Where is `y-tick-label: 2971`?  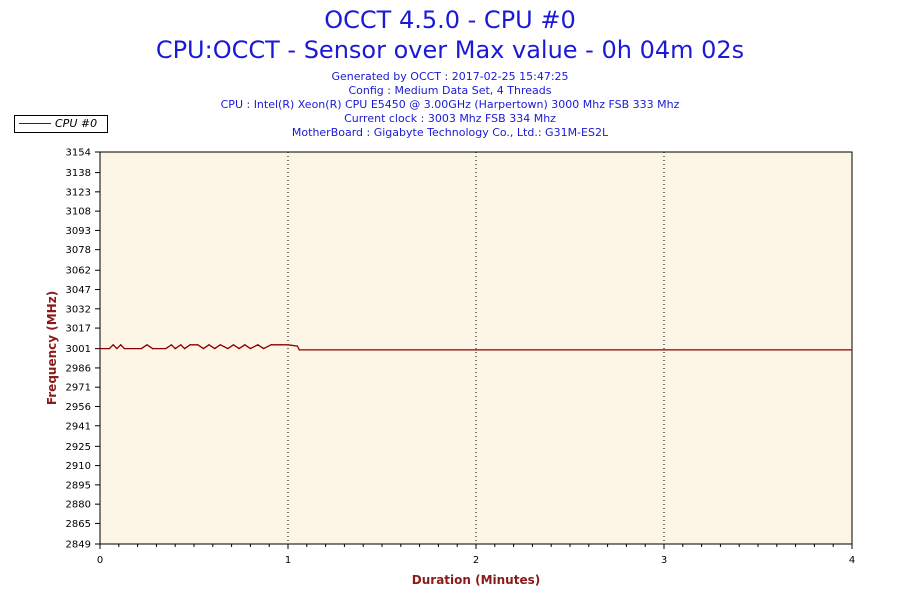 y-tick-label: 2971 is located at coordinates (78, 388).